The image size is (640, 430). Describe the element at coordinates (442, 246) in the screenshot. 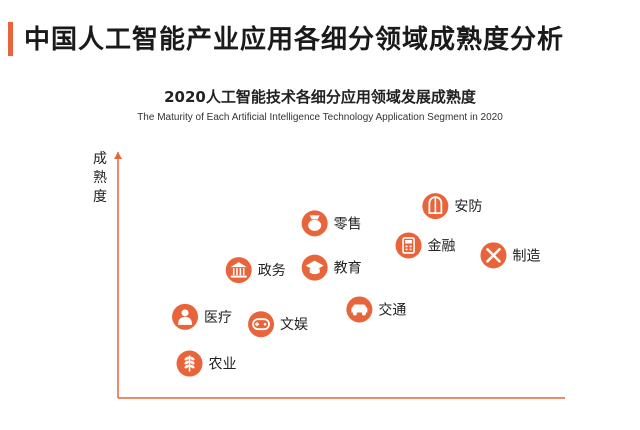

I see `point-label: 金融` at that location.